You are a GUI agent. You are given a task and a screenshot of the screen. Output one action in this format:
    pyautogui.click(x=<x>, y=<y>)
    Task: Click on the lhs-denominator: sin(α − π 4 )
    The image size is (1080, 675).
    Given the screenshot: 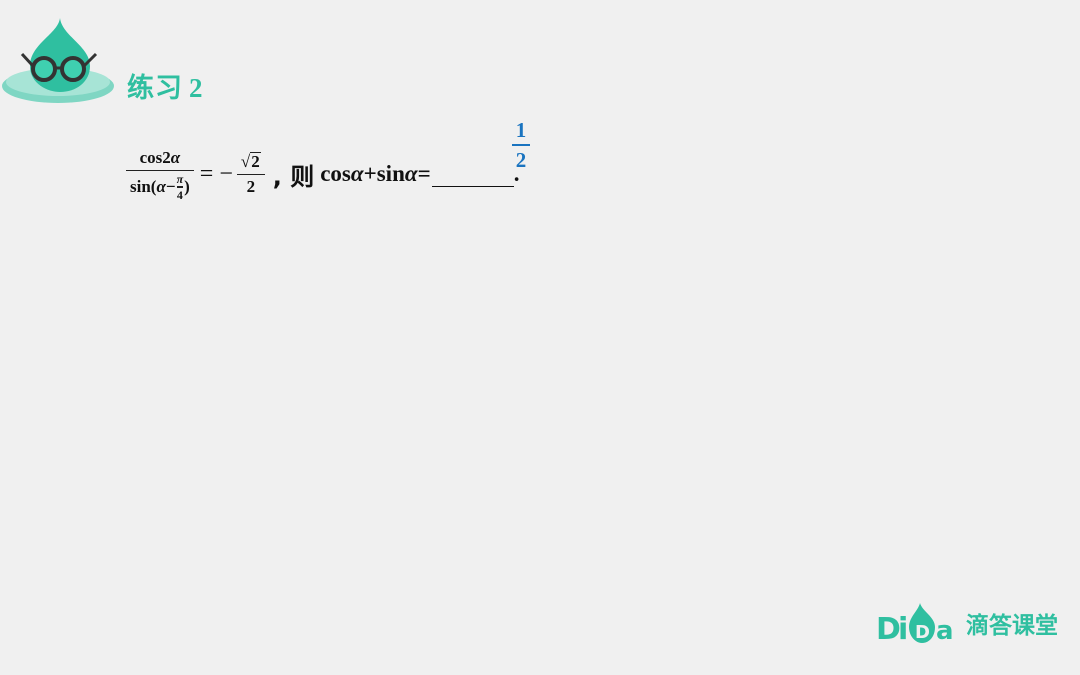 What is the action you would take?
    pyautogui.click(x=160, y=187)
    